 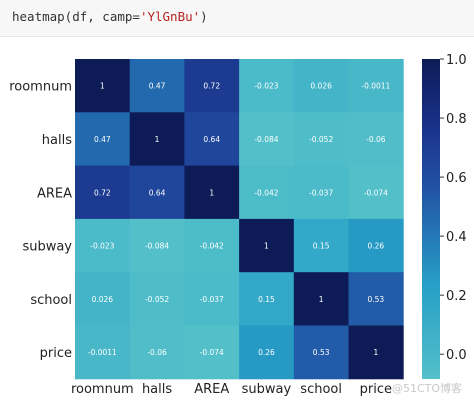 I want to click on x-tick-label: AREA, so click(x=211, y=389).